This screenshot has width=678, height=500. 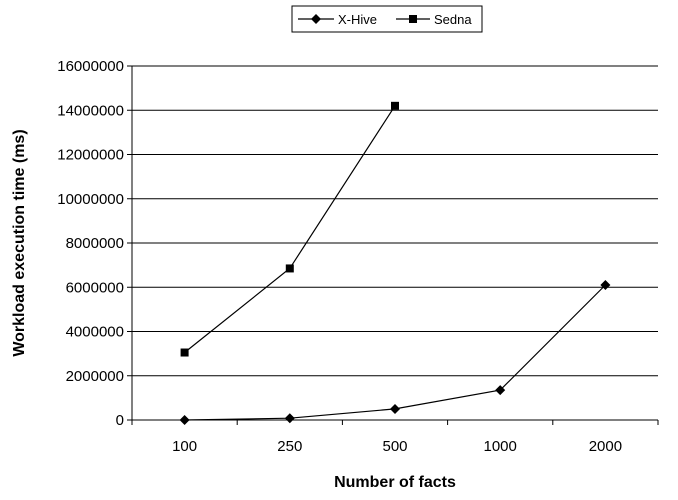 What do you see at coordinates (413, 19) in the screenshot?
I see `legend-square-marker` at bounding box center [413, 19].